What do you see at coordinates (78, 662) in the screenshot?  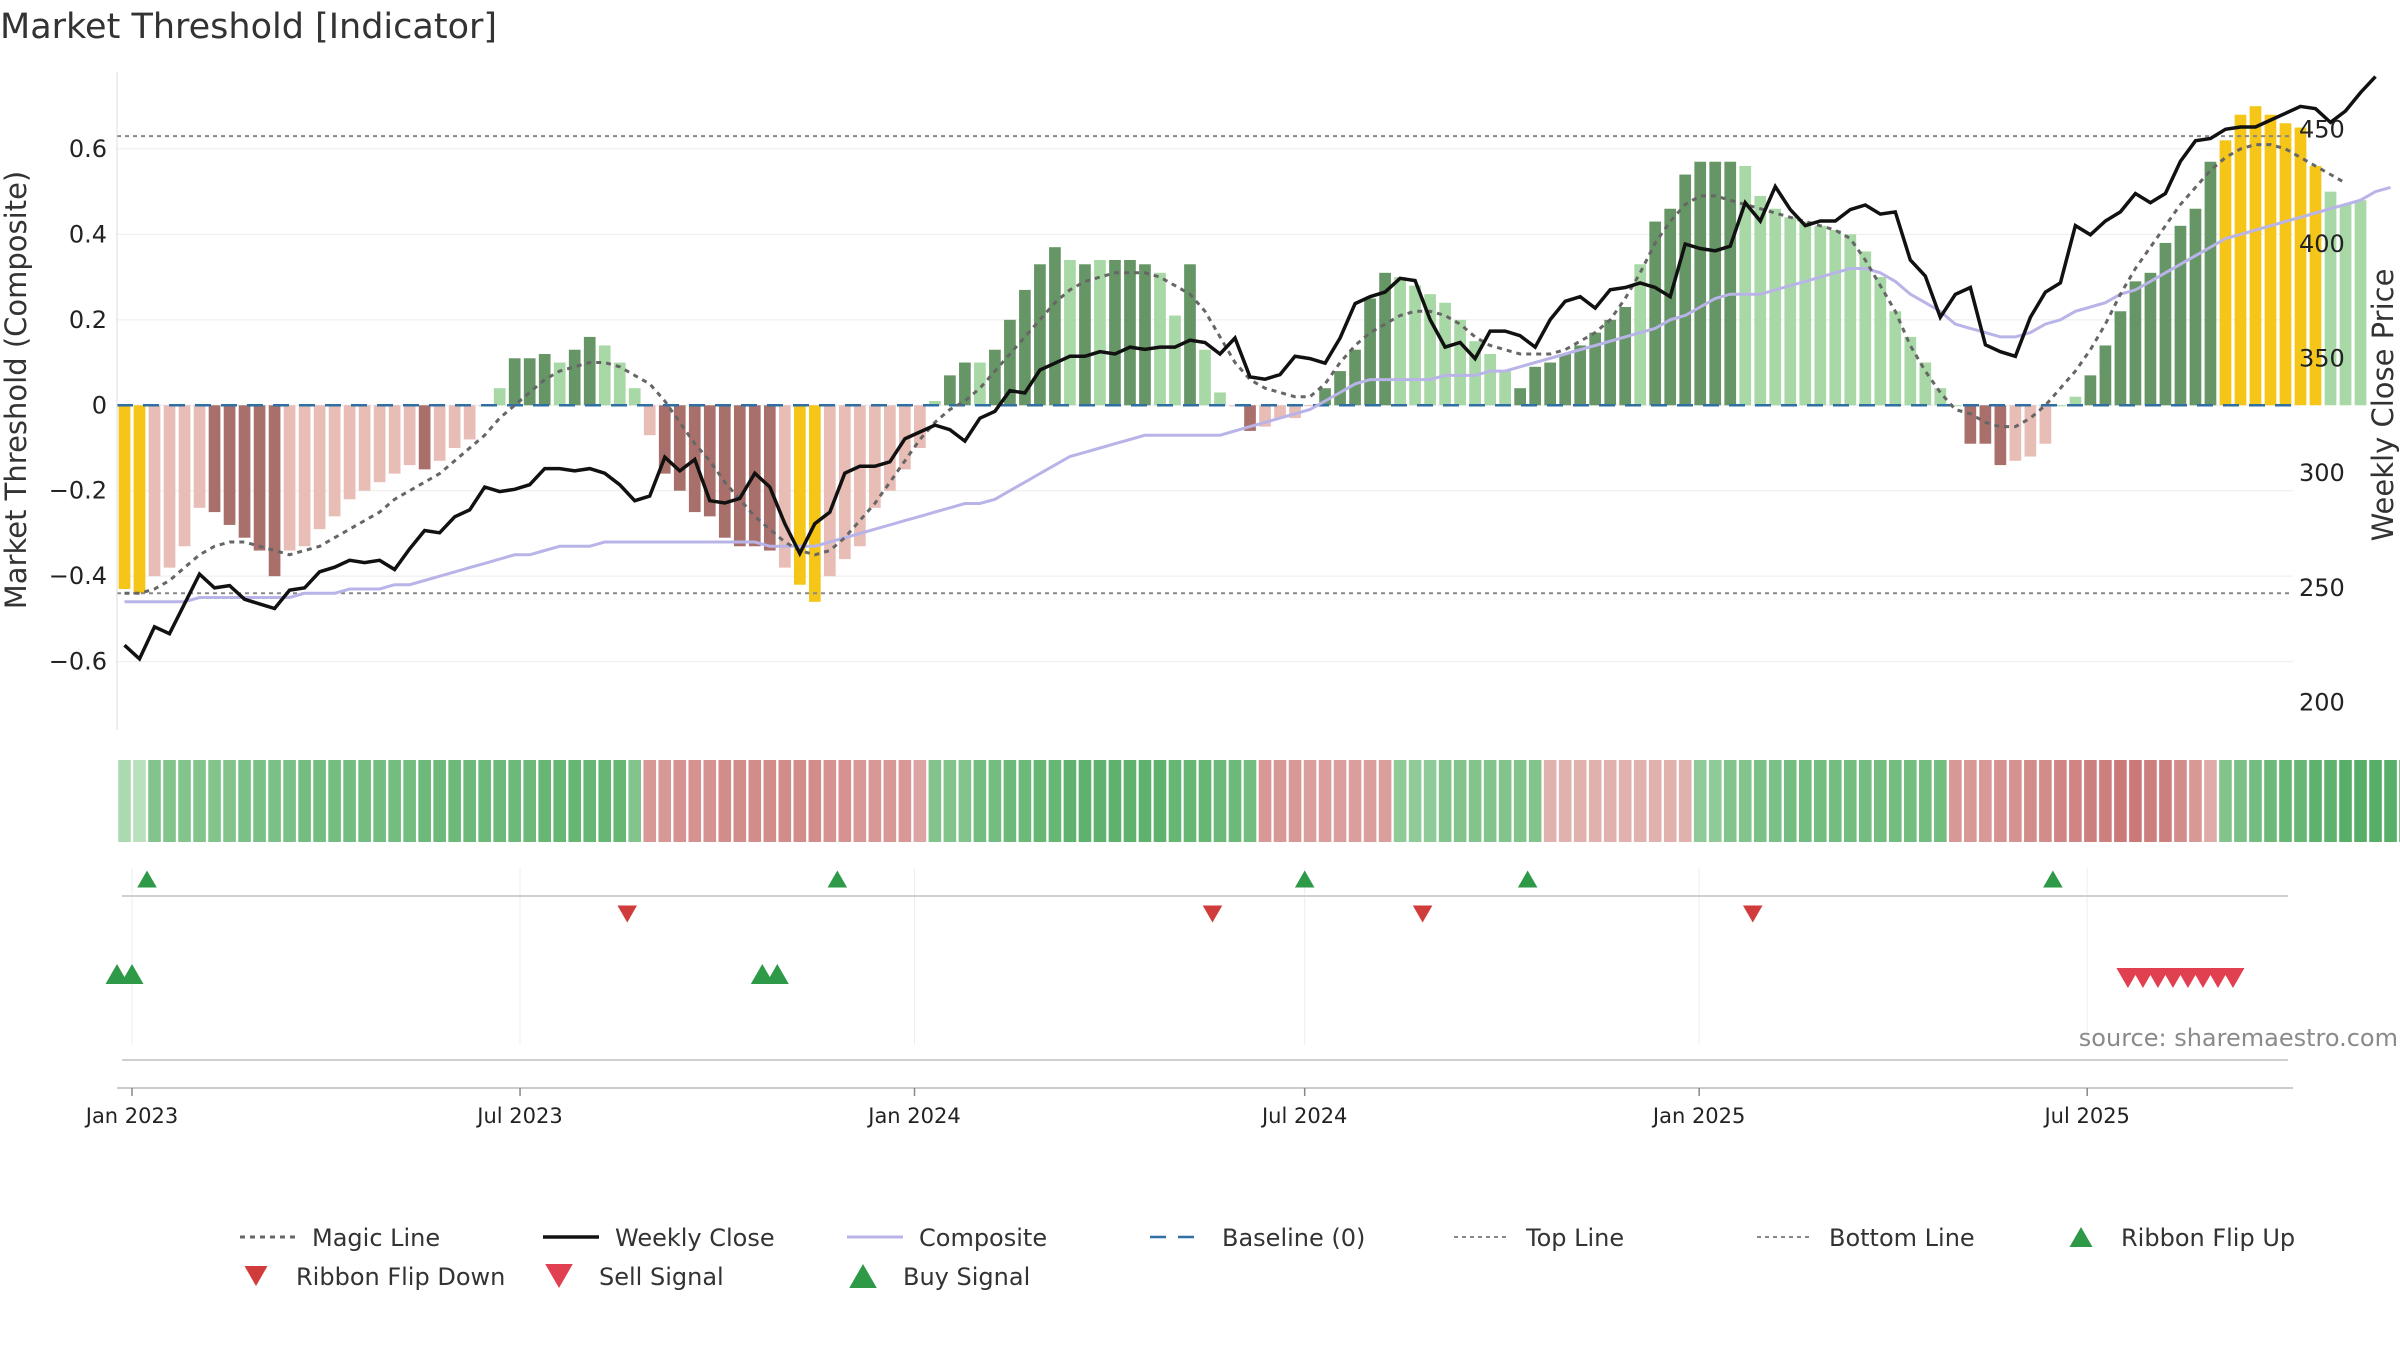 I see `y-tick-label-left: −0.6` at bounding box center [78, 662].